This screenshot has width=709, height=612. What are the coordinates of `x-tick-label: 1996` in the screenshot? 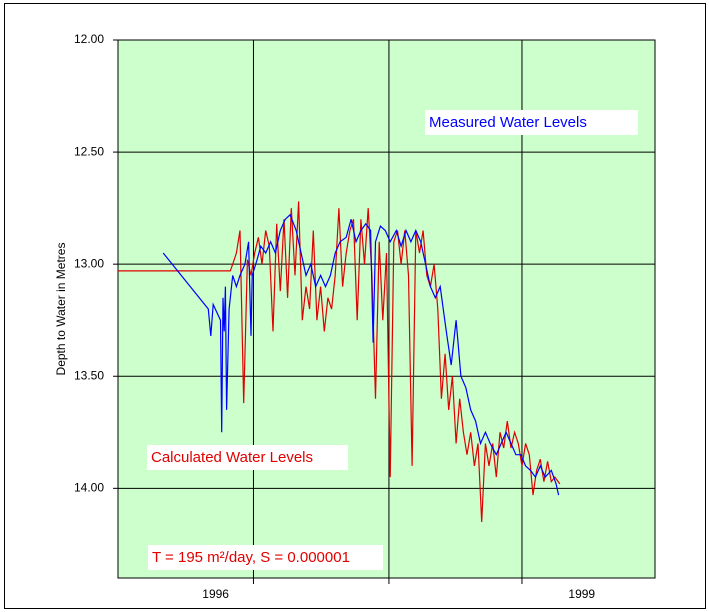 It's located at (215, 594).